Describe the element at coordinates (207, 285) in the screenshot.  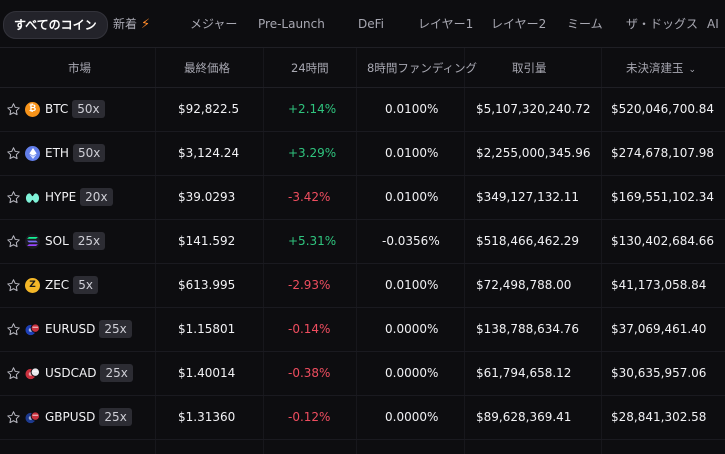
I see `last-price: $613.995` at that location.